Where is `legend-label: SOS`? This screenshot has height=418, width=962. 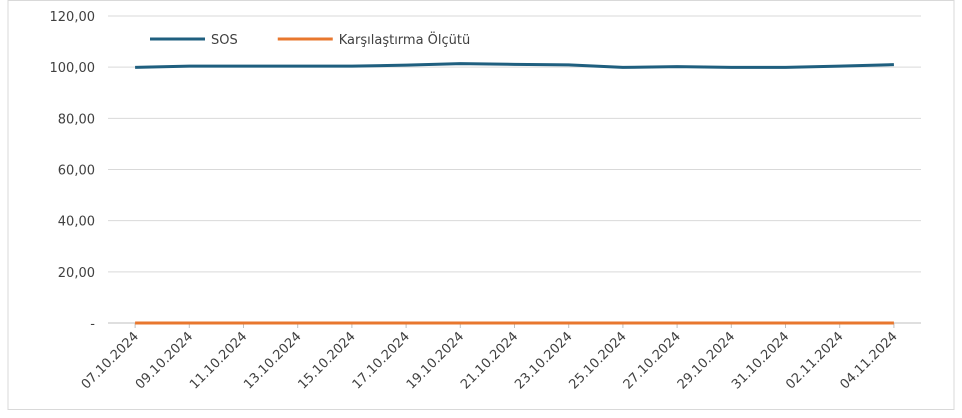
legend-label: SOS is located at coordinates (224, 40).